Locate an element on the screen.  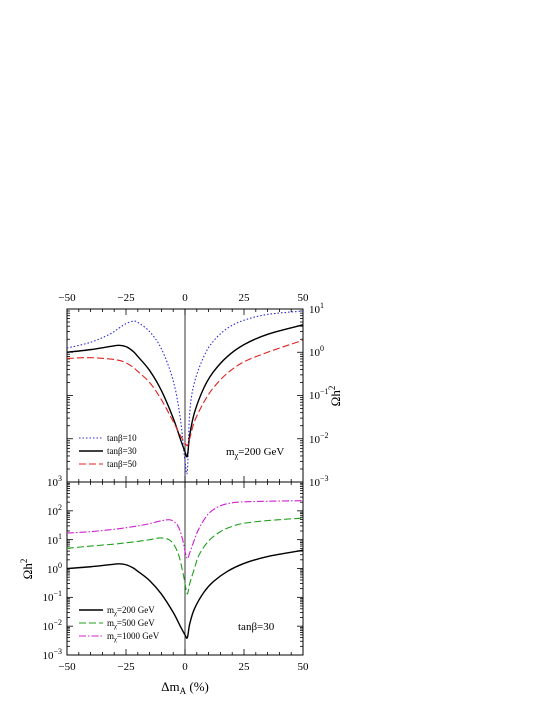
top-ticks is located at coordinates (185, 395).